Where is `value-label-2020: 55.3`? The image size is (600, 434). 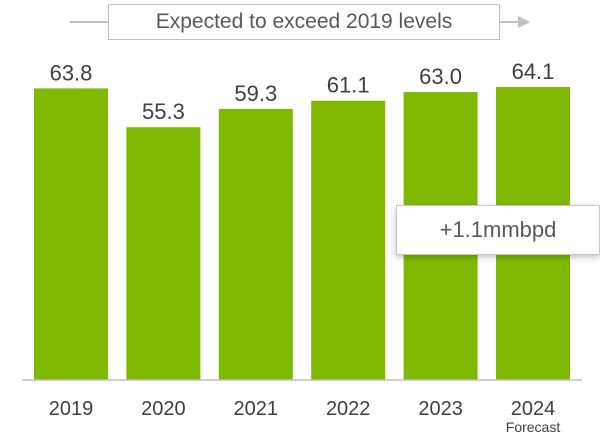
value-label-2020: 55.3 is located at coordinates (163, 111).